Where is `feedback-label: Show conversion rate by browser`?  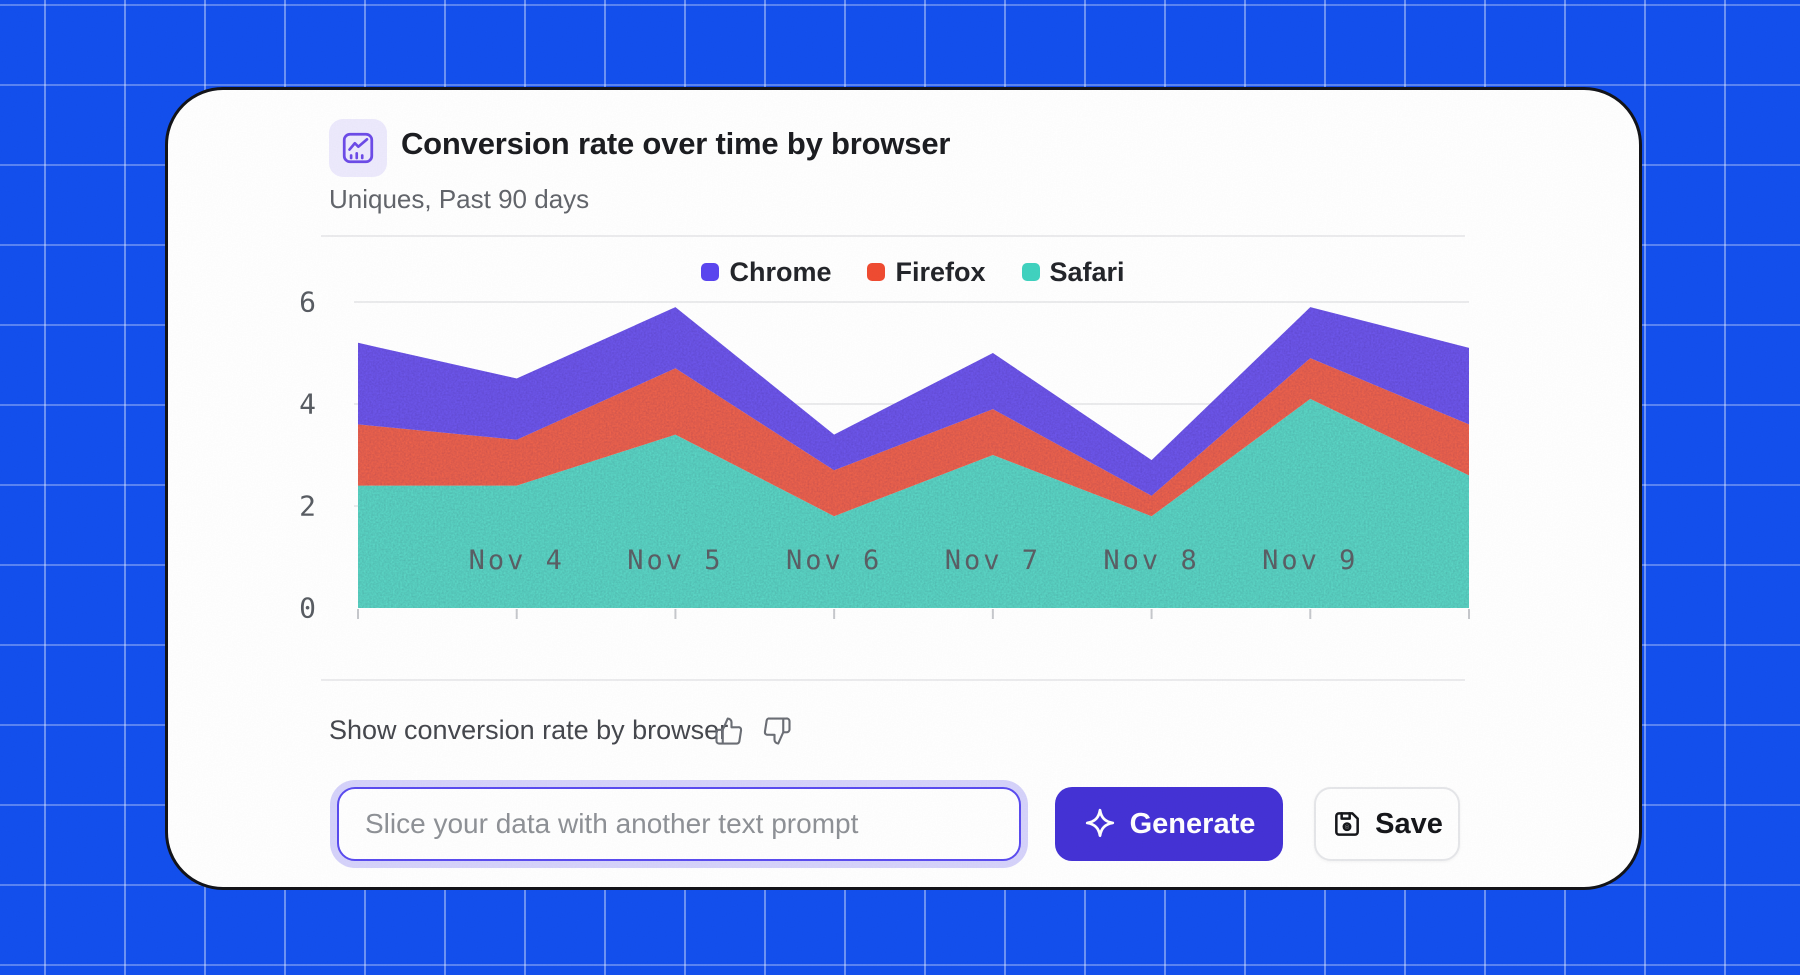
feedback-label: Show conversion rate by browser is located at coordinates (529, 730).